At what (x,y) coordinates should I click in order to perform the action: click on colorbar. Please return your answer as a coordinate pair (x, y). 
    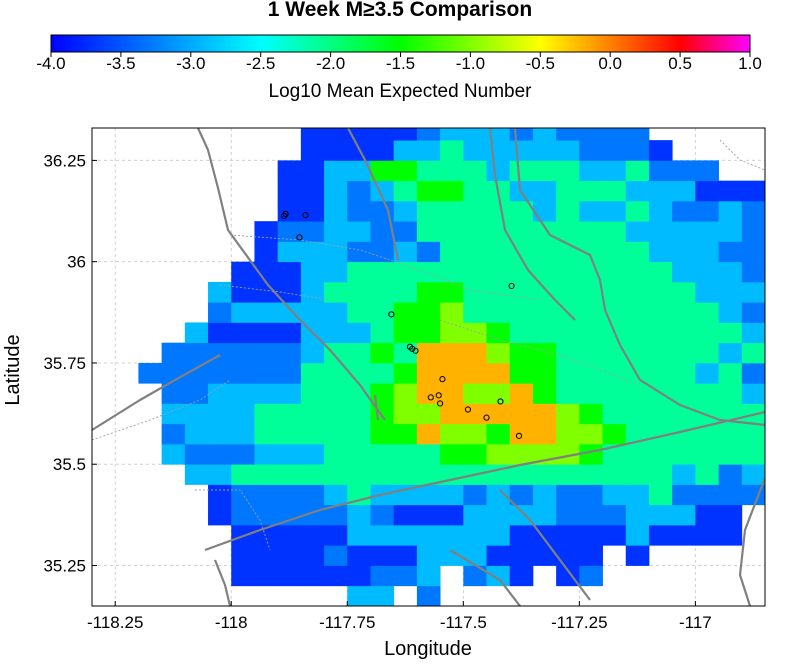
    Looking at the image, I should click on (400, 43).